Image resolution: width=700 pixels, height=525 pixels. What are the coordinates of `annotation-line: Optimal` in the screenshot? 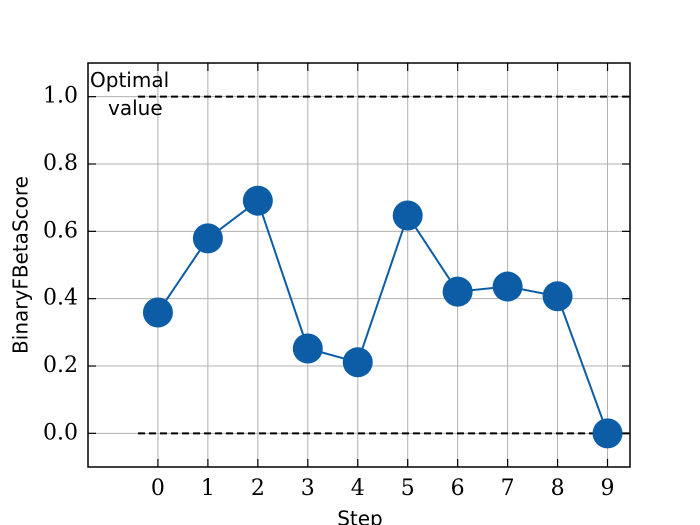 It's located at (129, 80).